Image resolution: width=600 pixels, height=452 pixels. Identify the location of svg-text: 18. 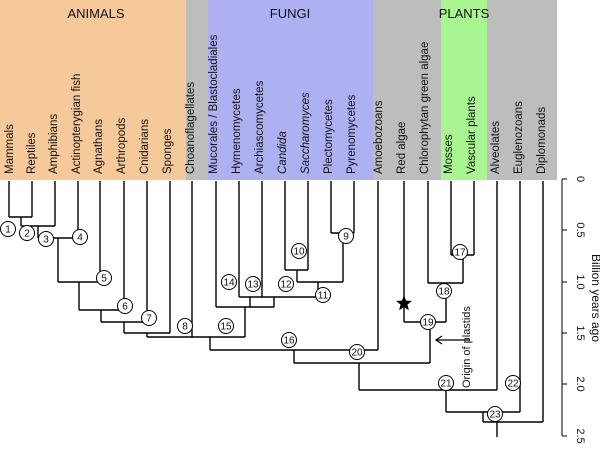
(444, 292).